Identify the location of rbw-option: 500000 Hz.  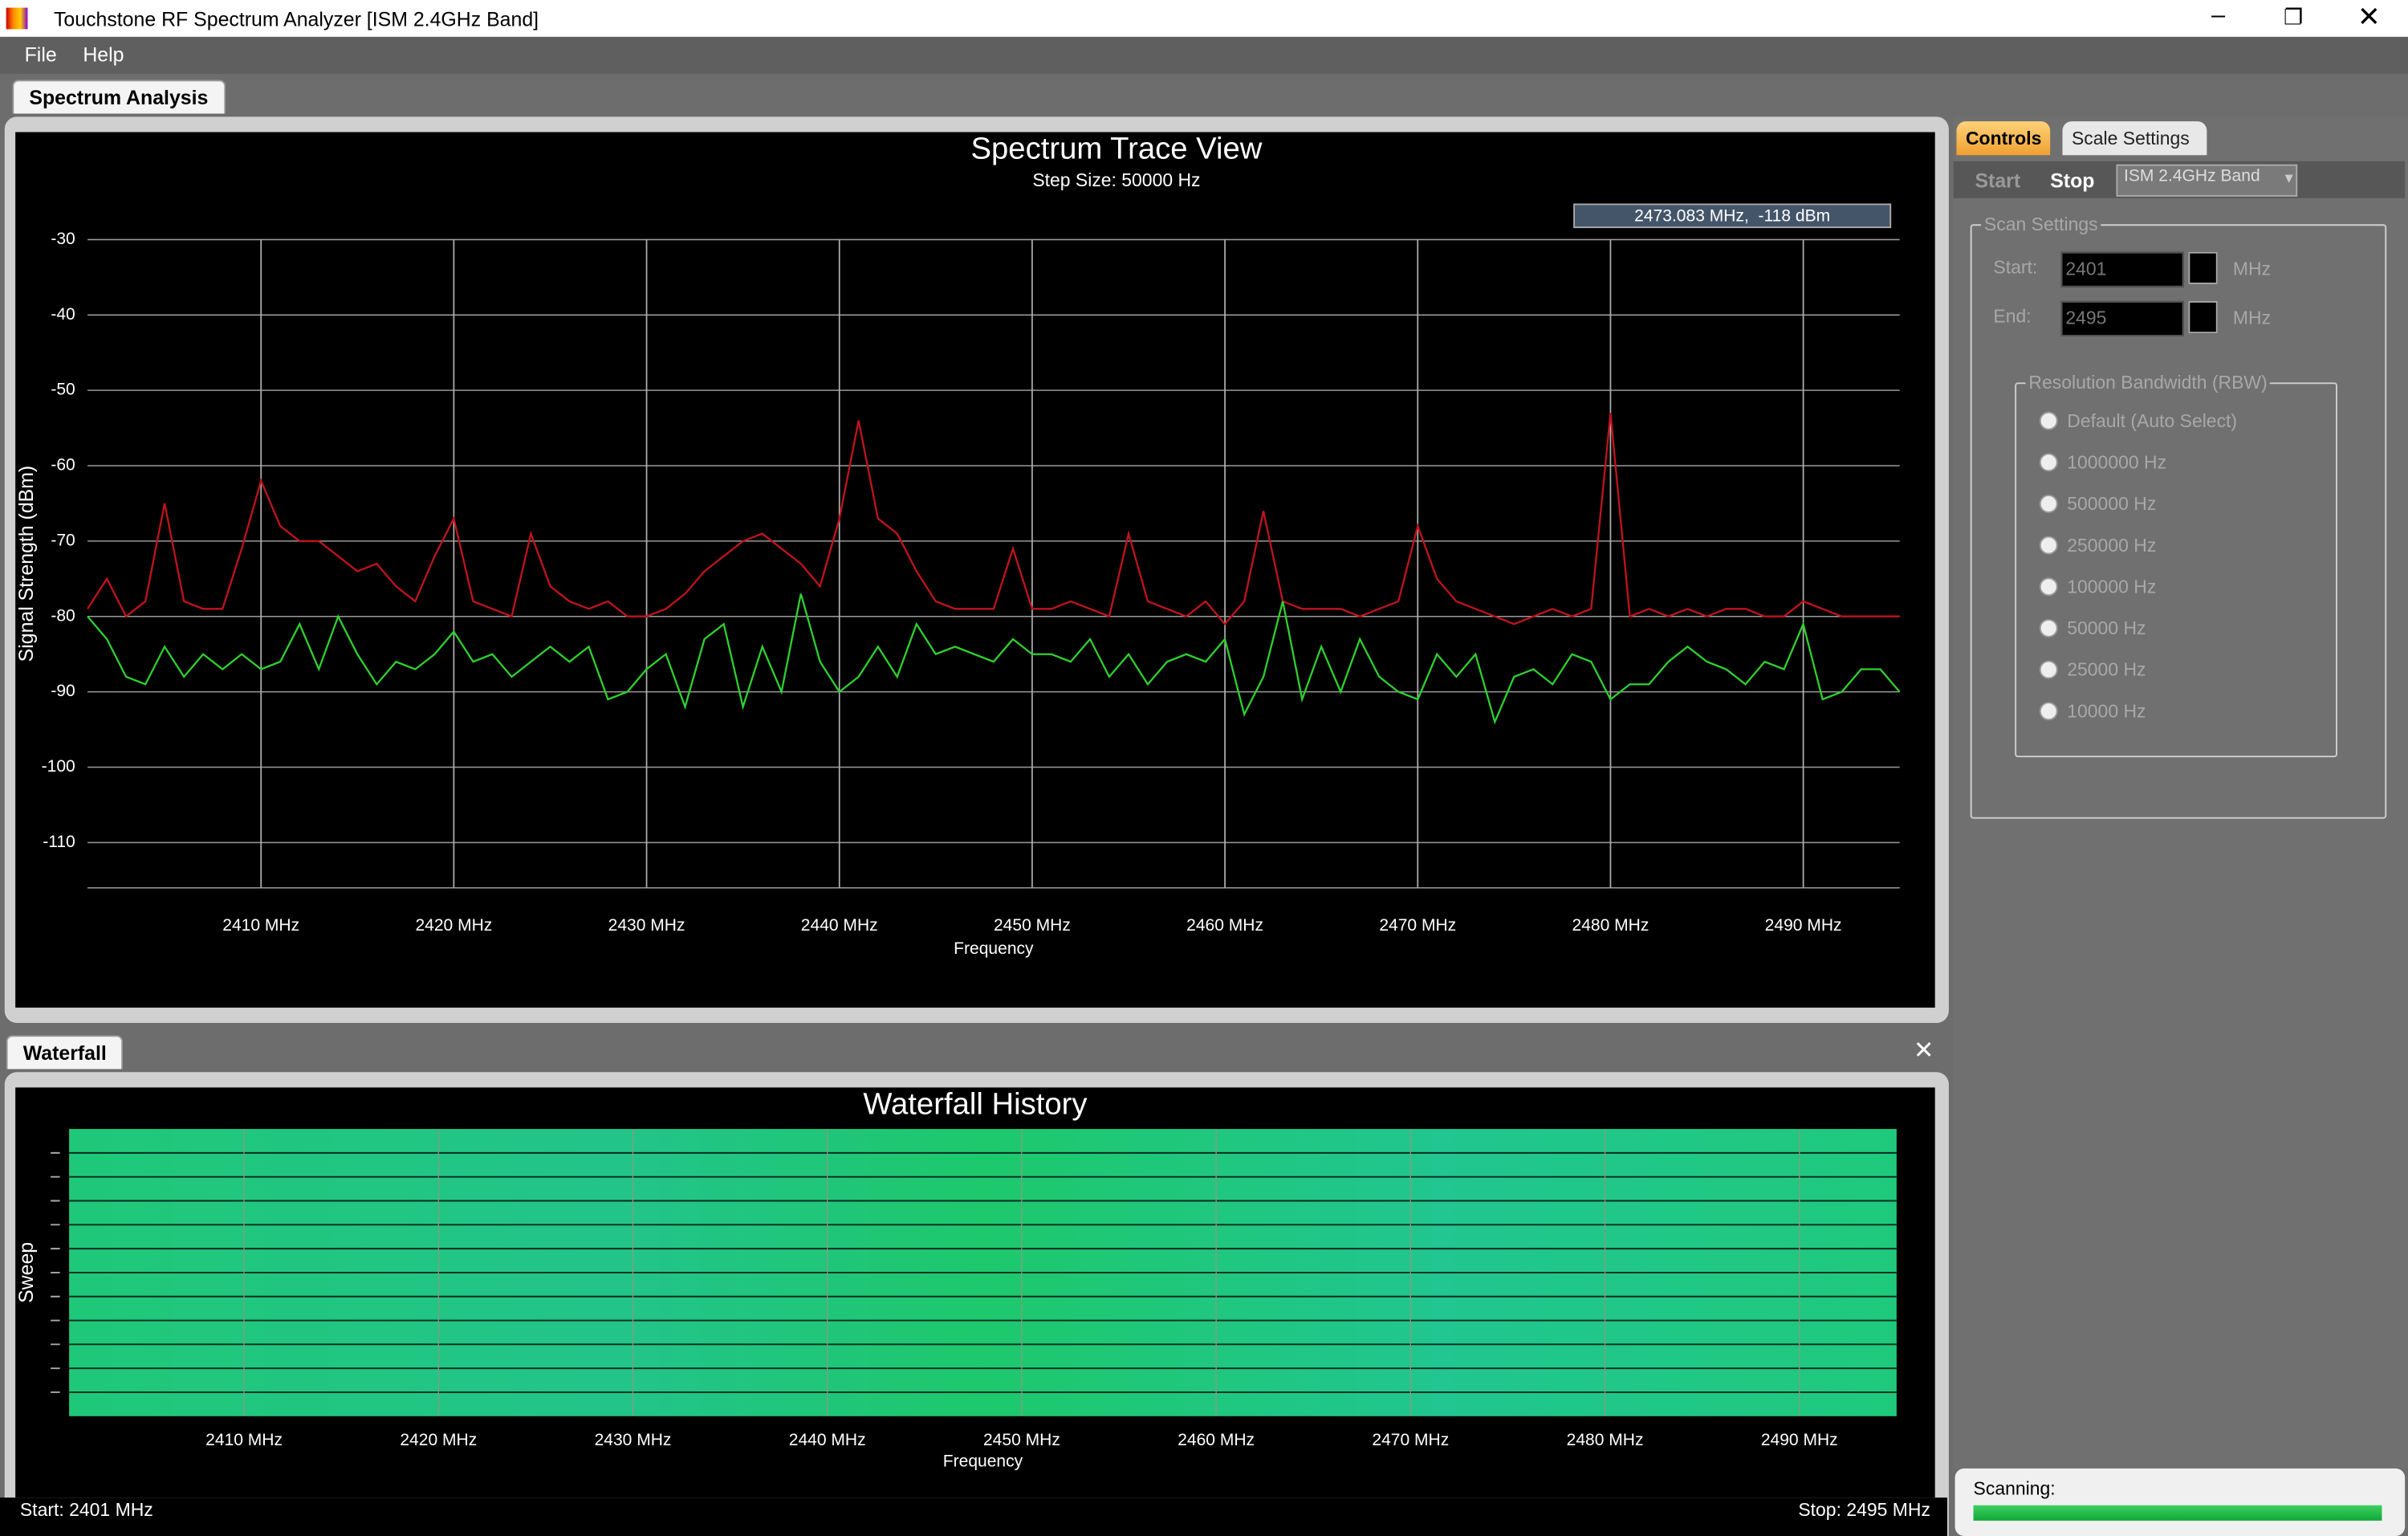
(2112, 504).